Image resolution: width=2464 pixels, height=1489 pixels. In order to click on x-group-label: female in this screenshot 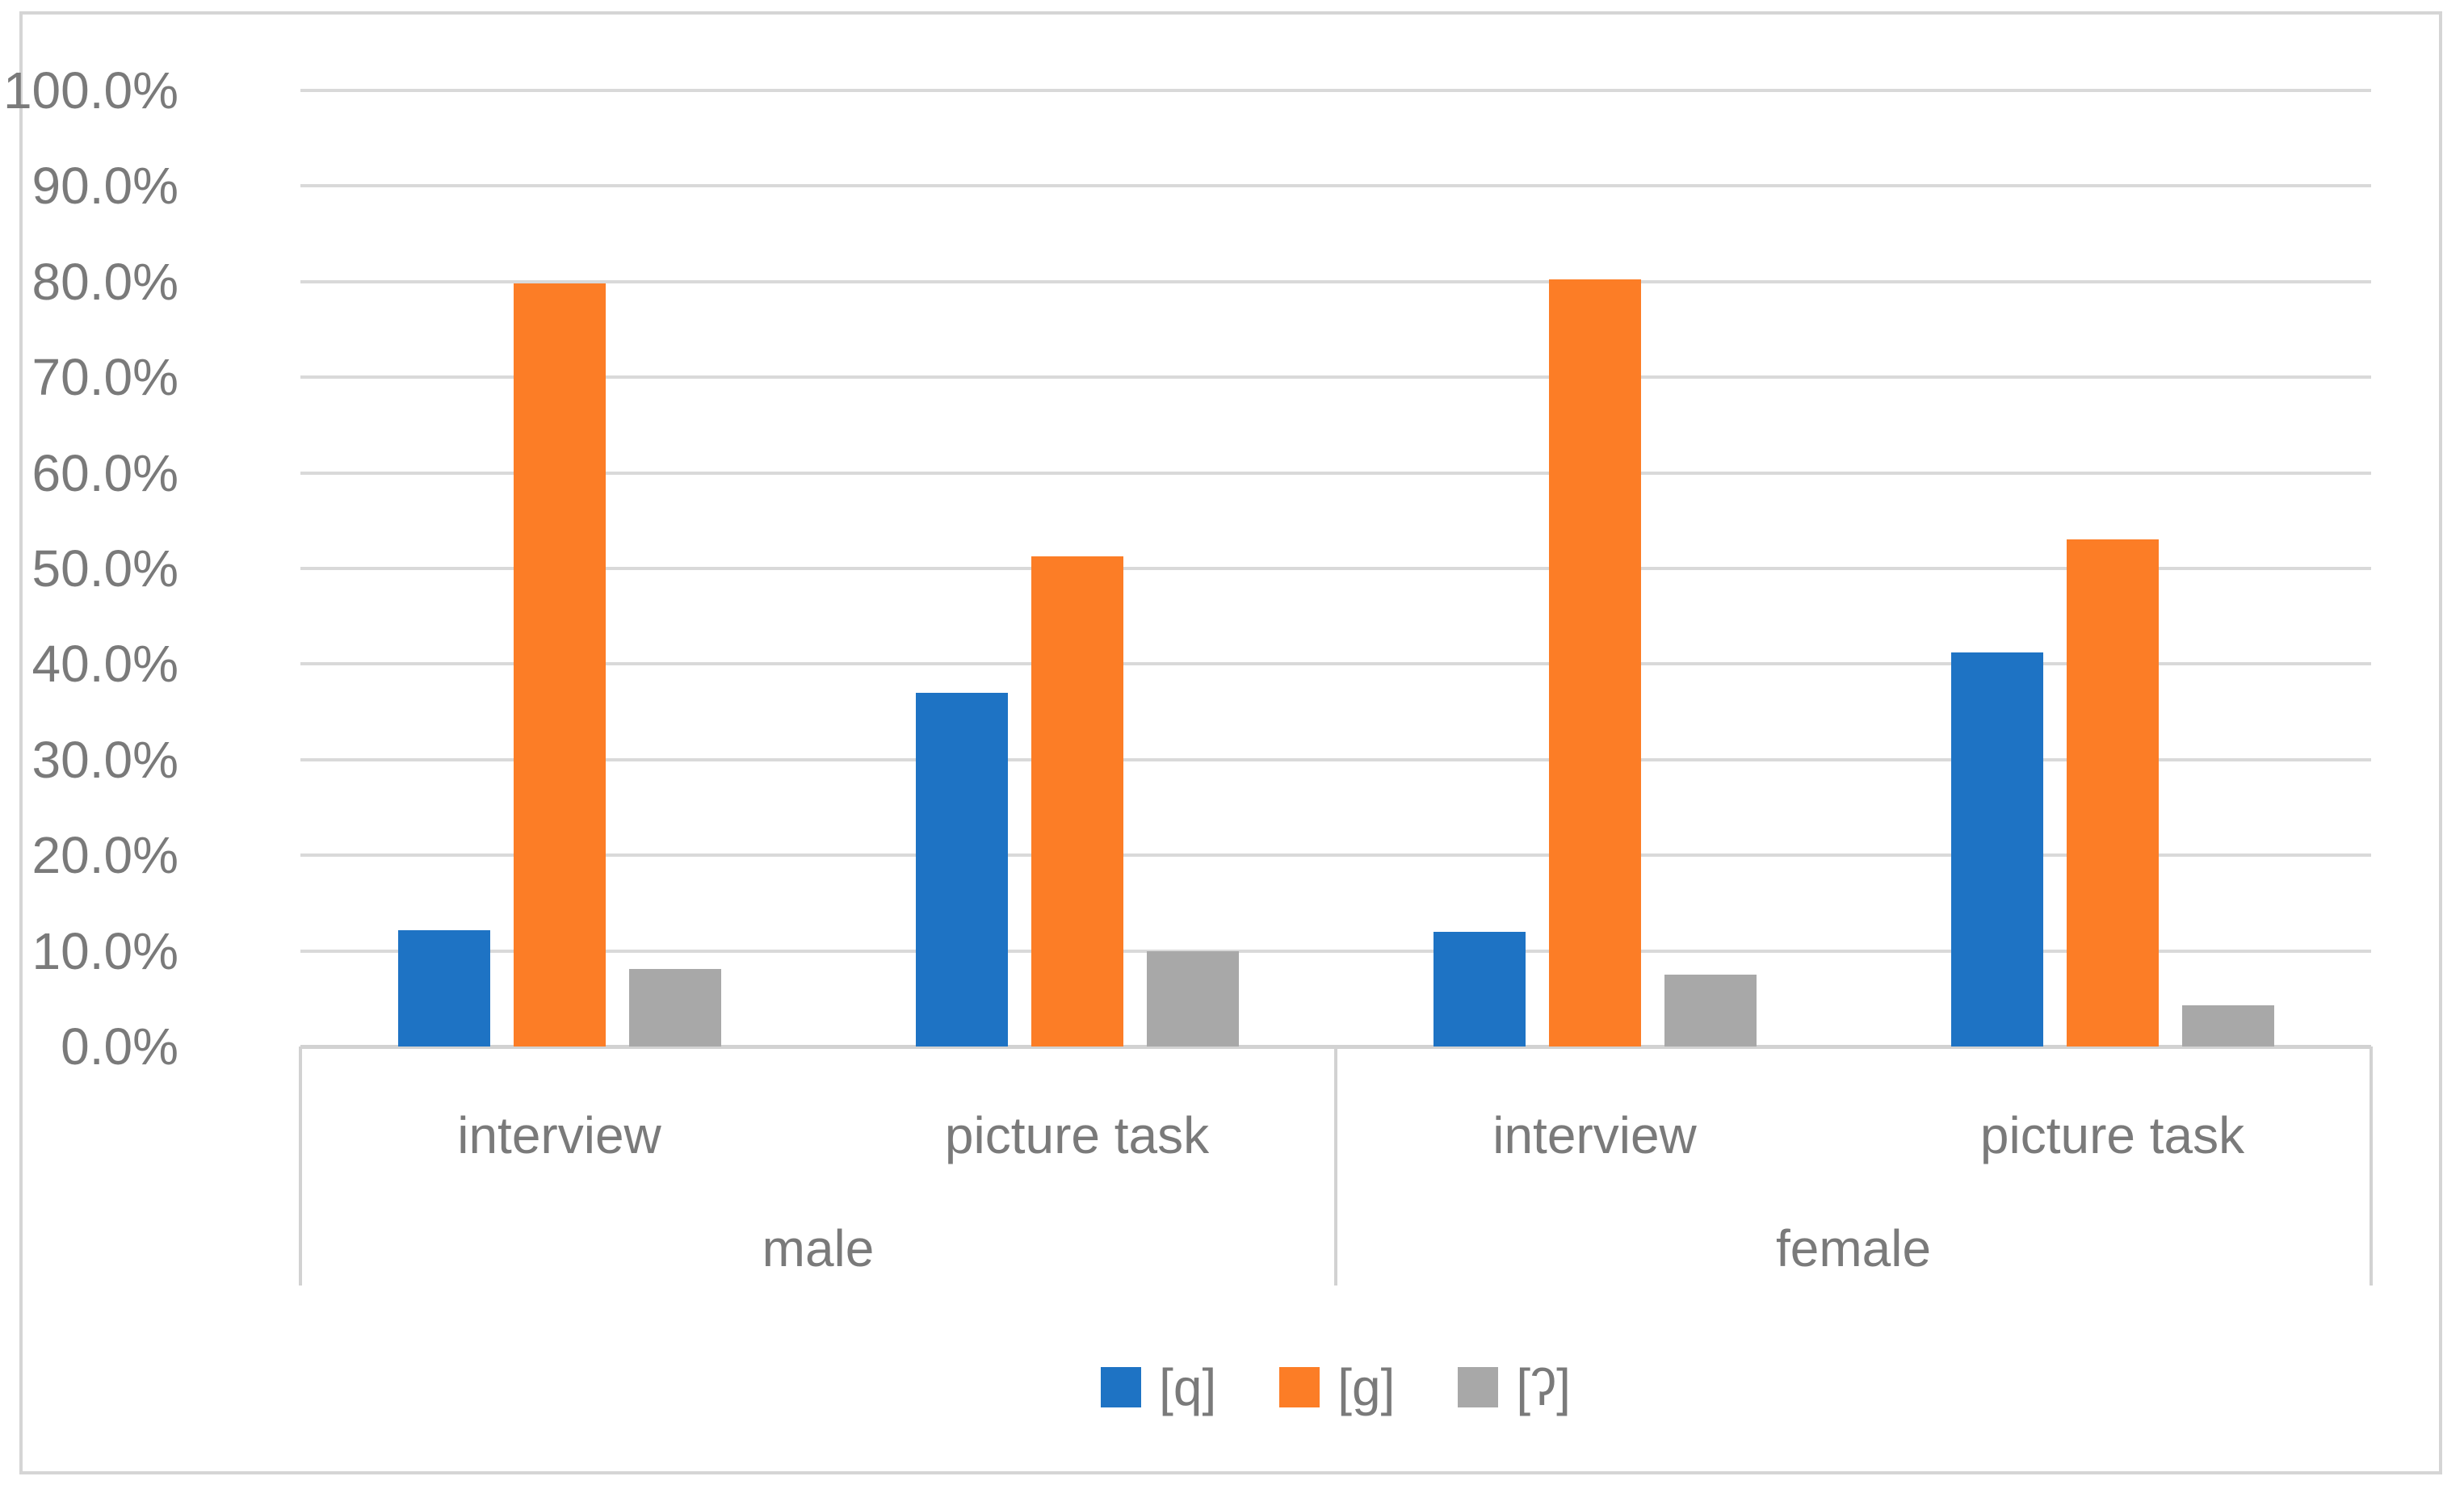, I will do `click(1853, 1248)`.